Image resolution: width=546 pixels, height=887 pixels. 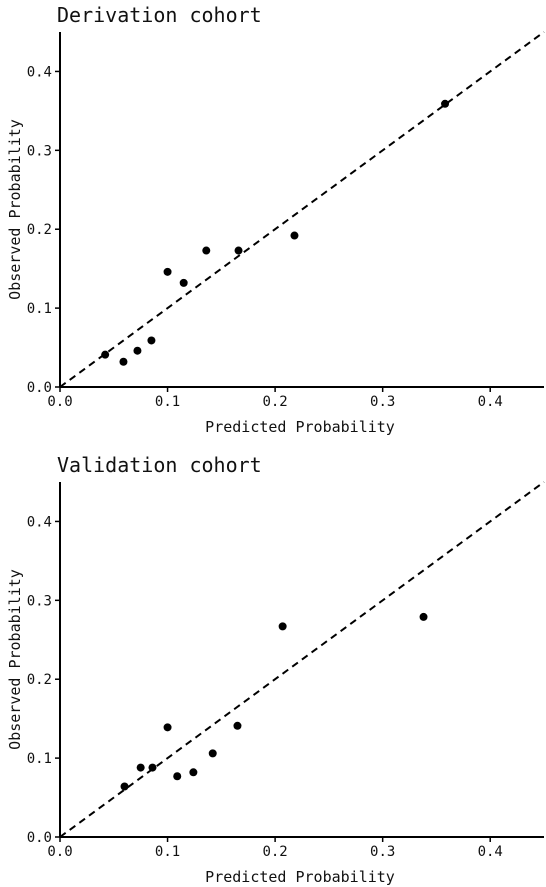 I want to click on chart-title: Validation cohort, so click(x=159, y=465).